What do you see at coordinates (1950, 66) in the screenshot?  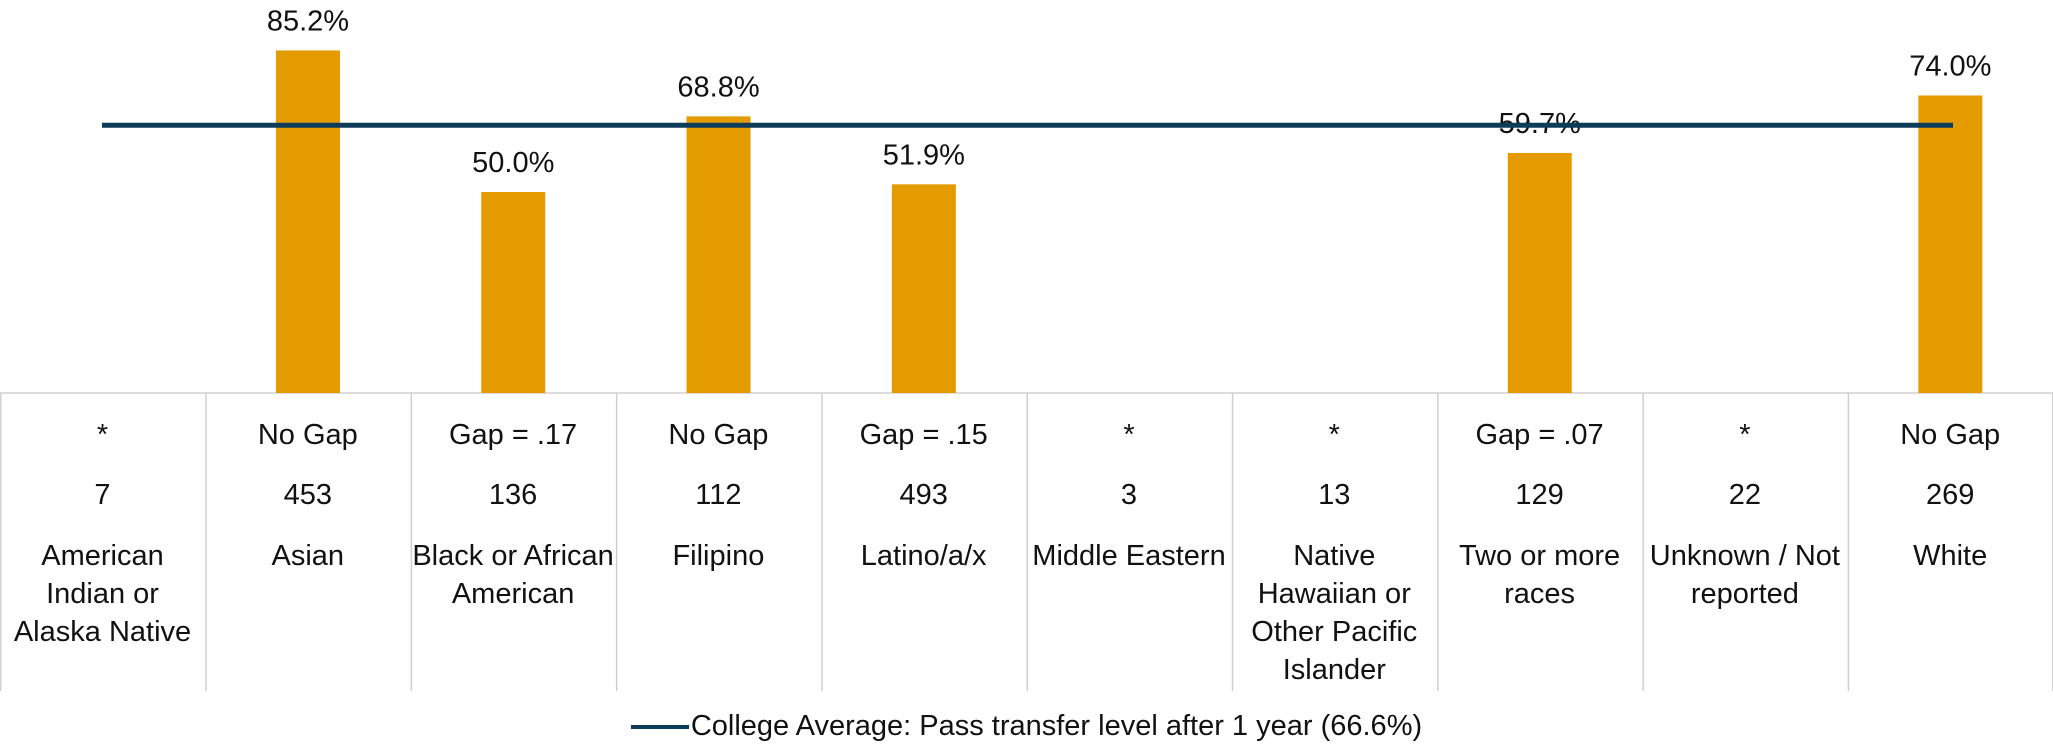 I see `data-label: 74.0%` at bounding box center [1950, 66].